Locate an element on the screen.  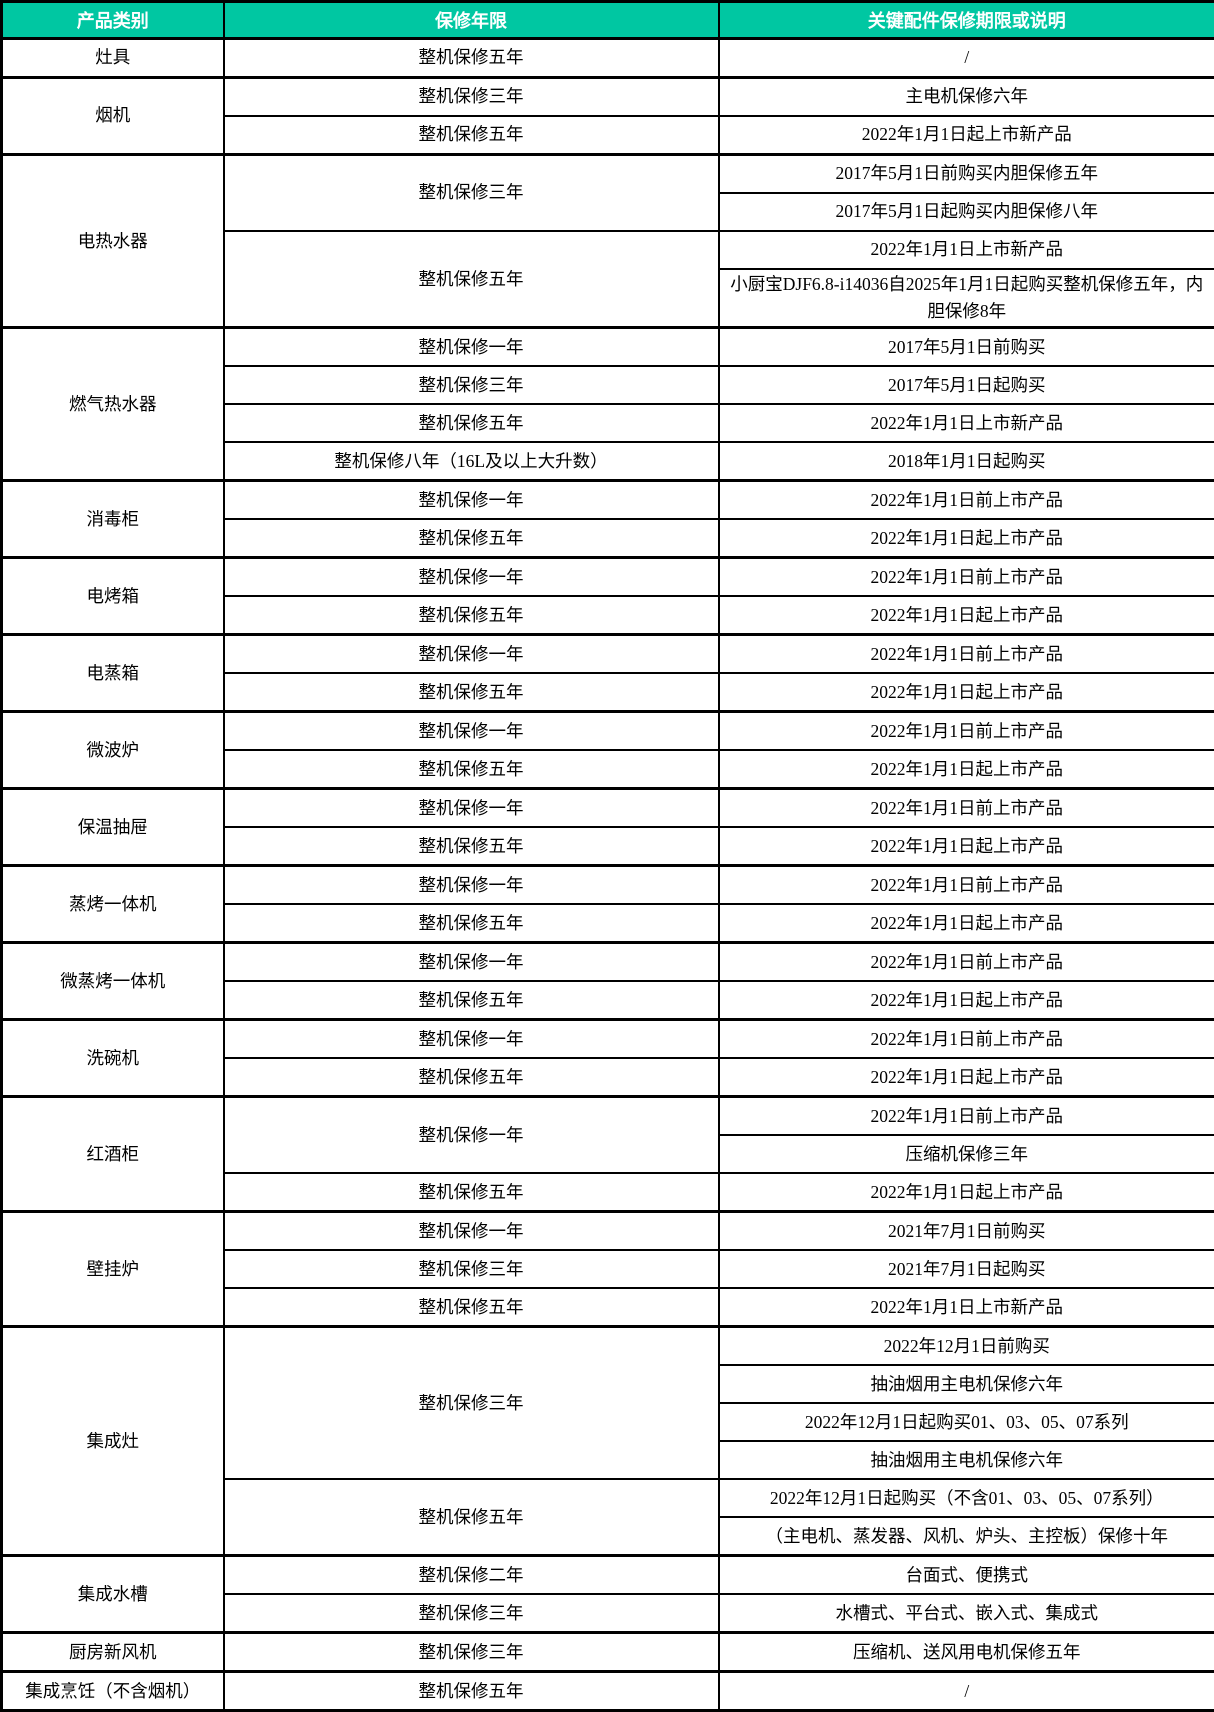
key-parts-note-cell: 2021年7月1日起购买 is located at coordinates (966, 1269).